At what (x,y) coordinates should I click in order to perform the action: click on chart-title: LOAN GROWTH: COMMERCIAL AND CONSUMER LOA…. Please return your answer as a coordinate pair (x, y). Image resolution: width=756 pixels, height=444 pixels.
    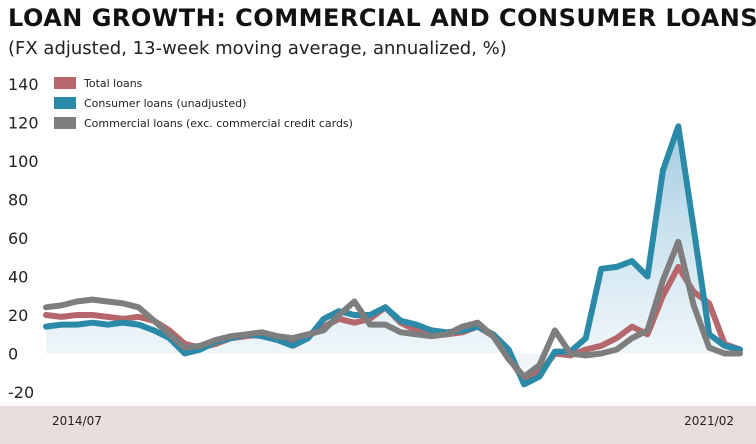
    Looking at the image, I should click on (382, 18).